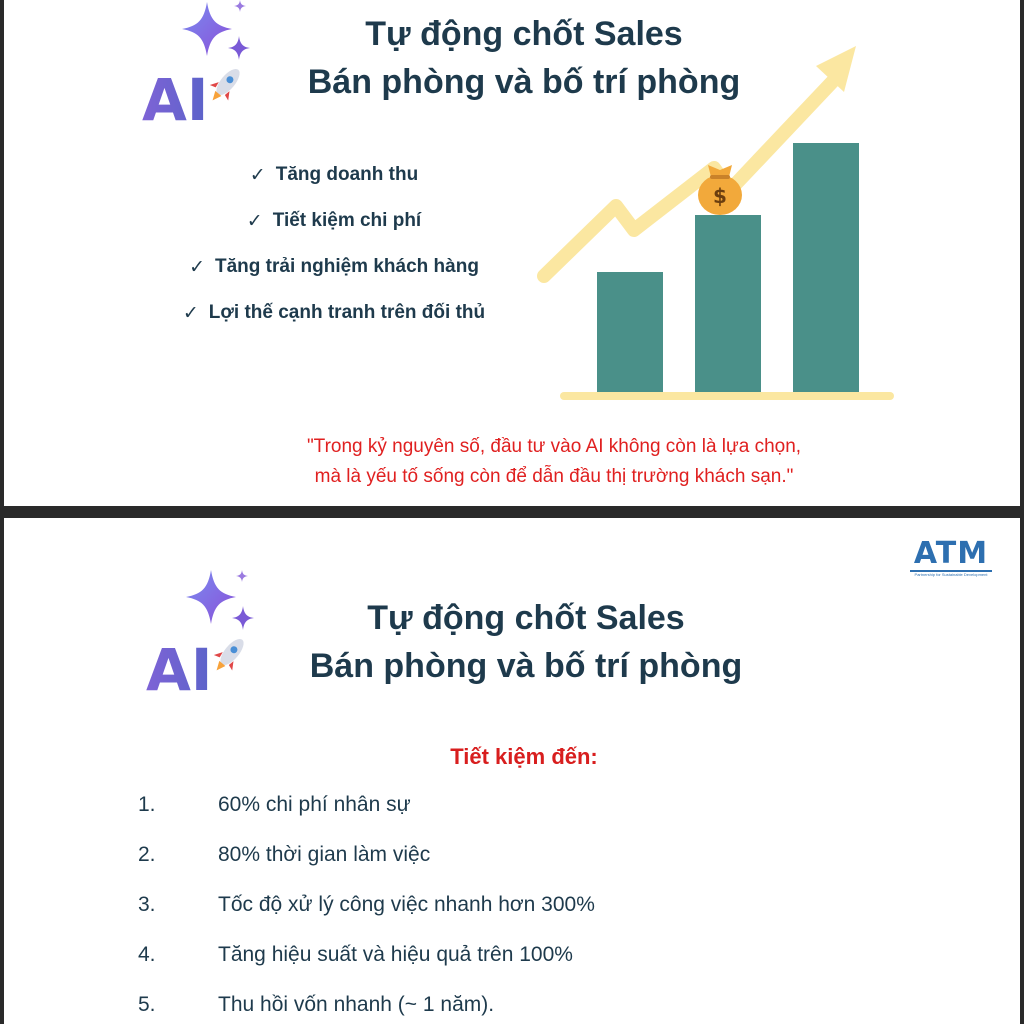 Image resolution: width=1024 pixels, height=1024 pixels. I want to click on money-bag-icon: $, so click(720, 190).